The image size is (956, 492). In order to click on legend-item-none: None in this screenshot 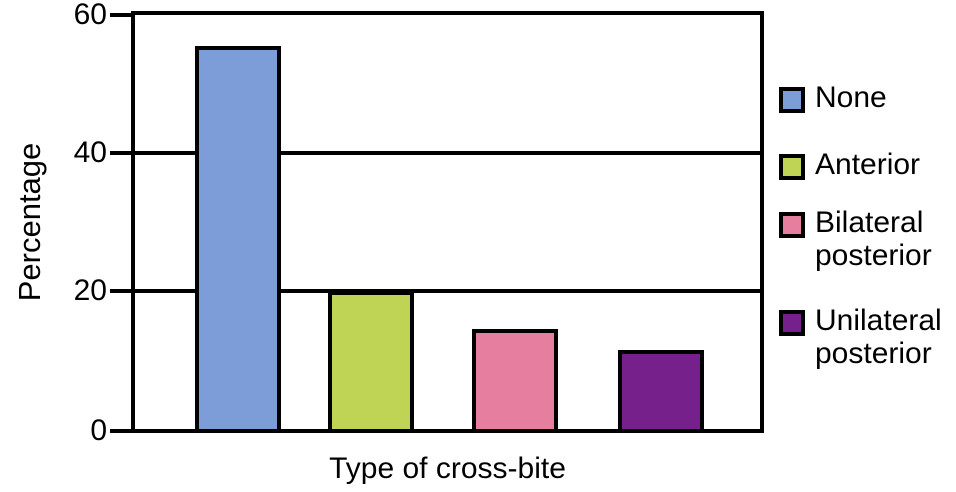, I will do `click(867, 97)`.